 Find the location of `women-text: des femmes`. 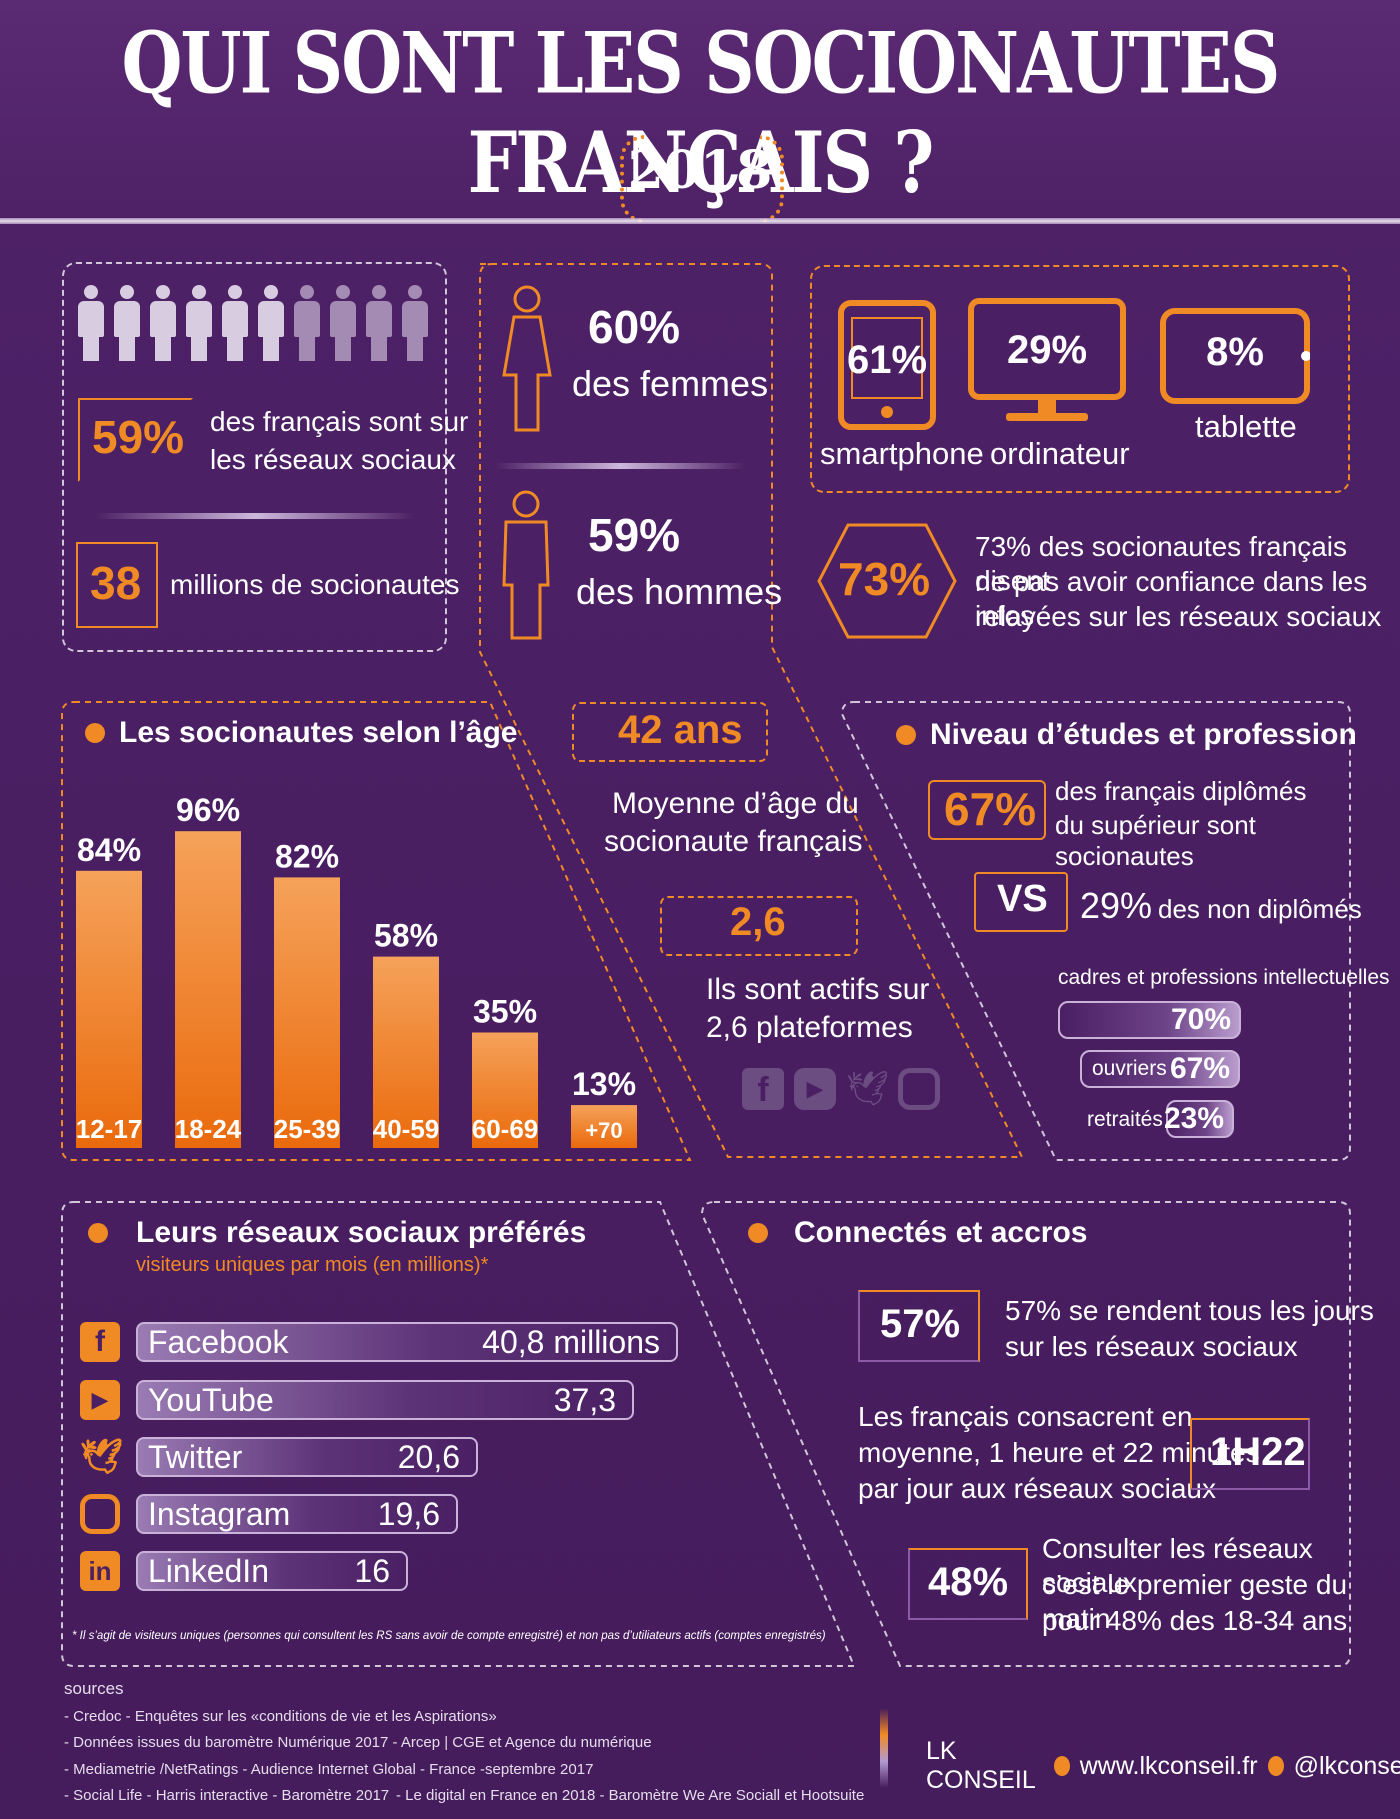

women-text: des femmes is located at coordinates (670, 383).